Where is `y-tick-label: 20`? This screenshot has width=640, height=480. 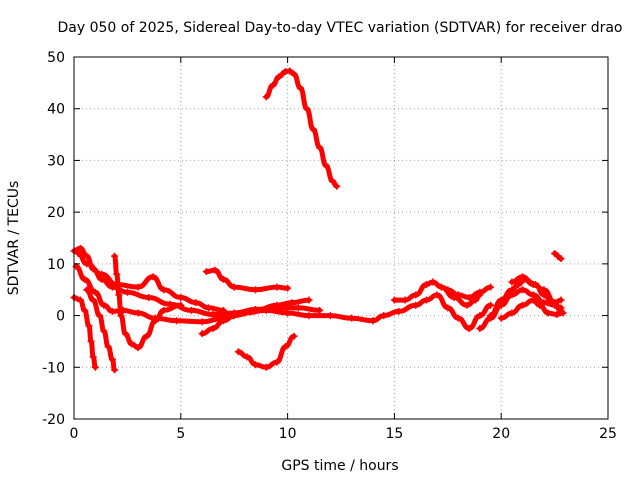
y-tick-label: 20 is located at coordinates (56, 213).